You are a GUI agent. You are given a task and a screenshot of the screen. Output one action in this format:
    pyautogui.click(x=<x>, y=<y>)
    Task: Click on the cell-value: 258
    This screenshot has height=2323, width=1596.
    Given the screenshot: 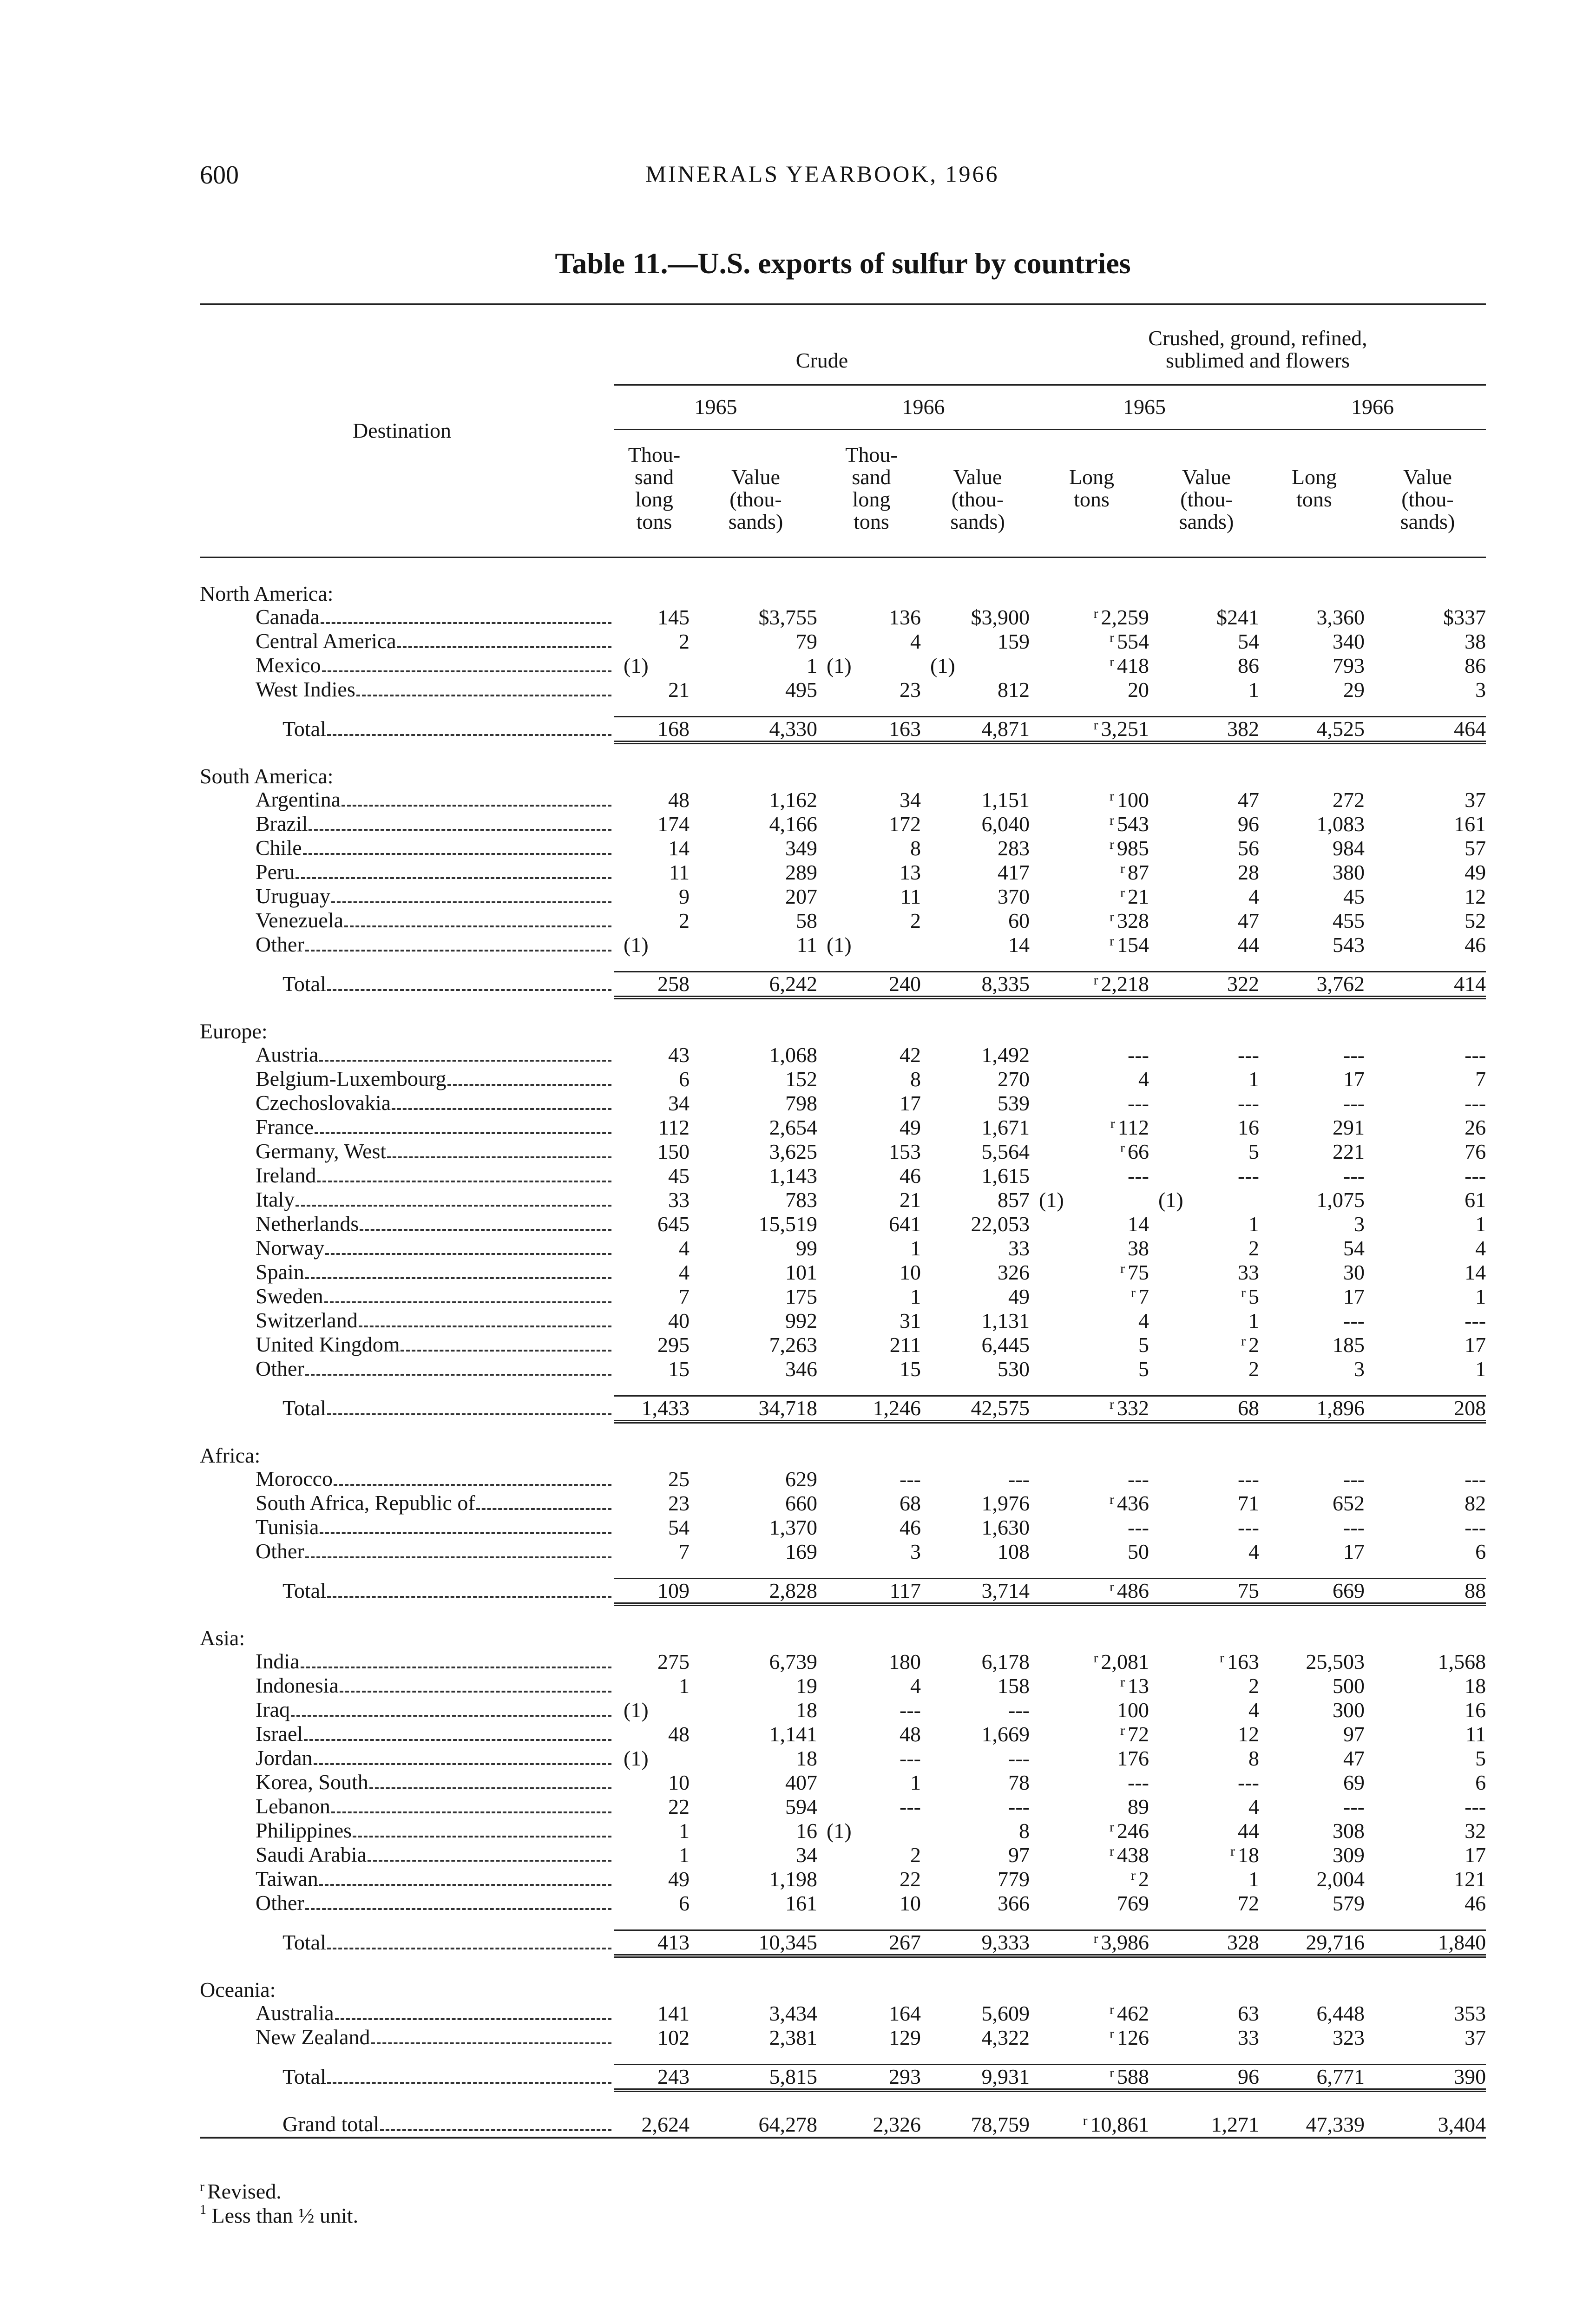 What is the action you would take?
    pyautogui.click(x=673, y=984)
    